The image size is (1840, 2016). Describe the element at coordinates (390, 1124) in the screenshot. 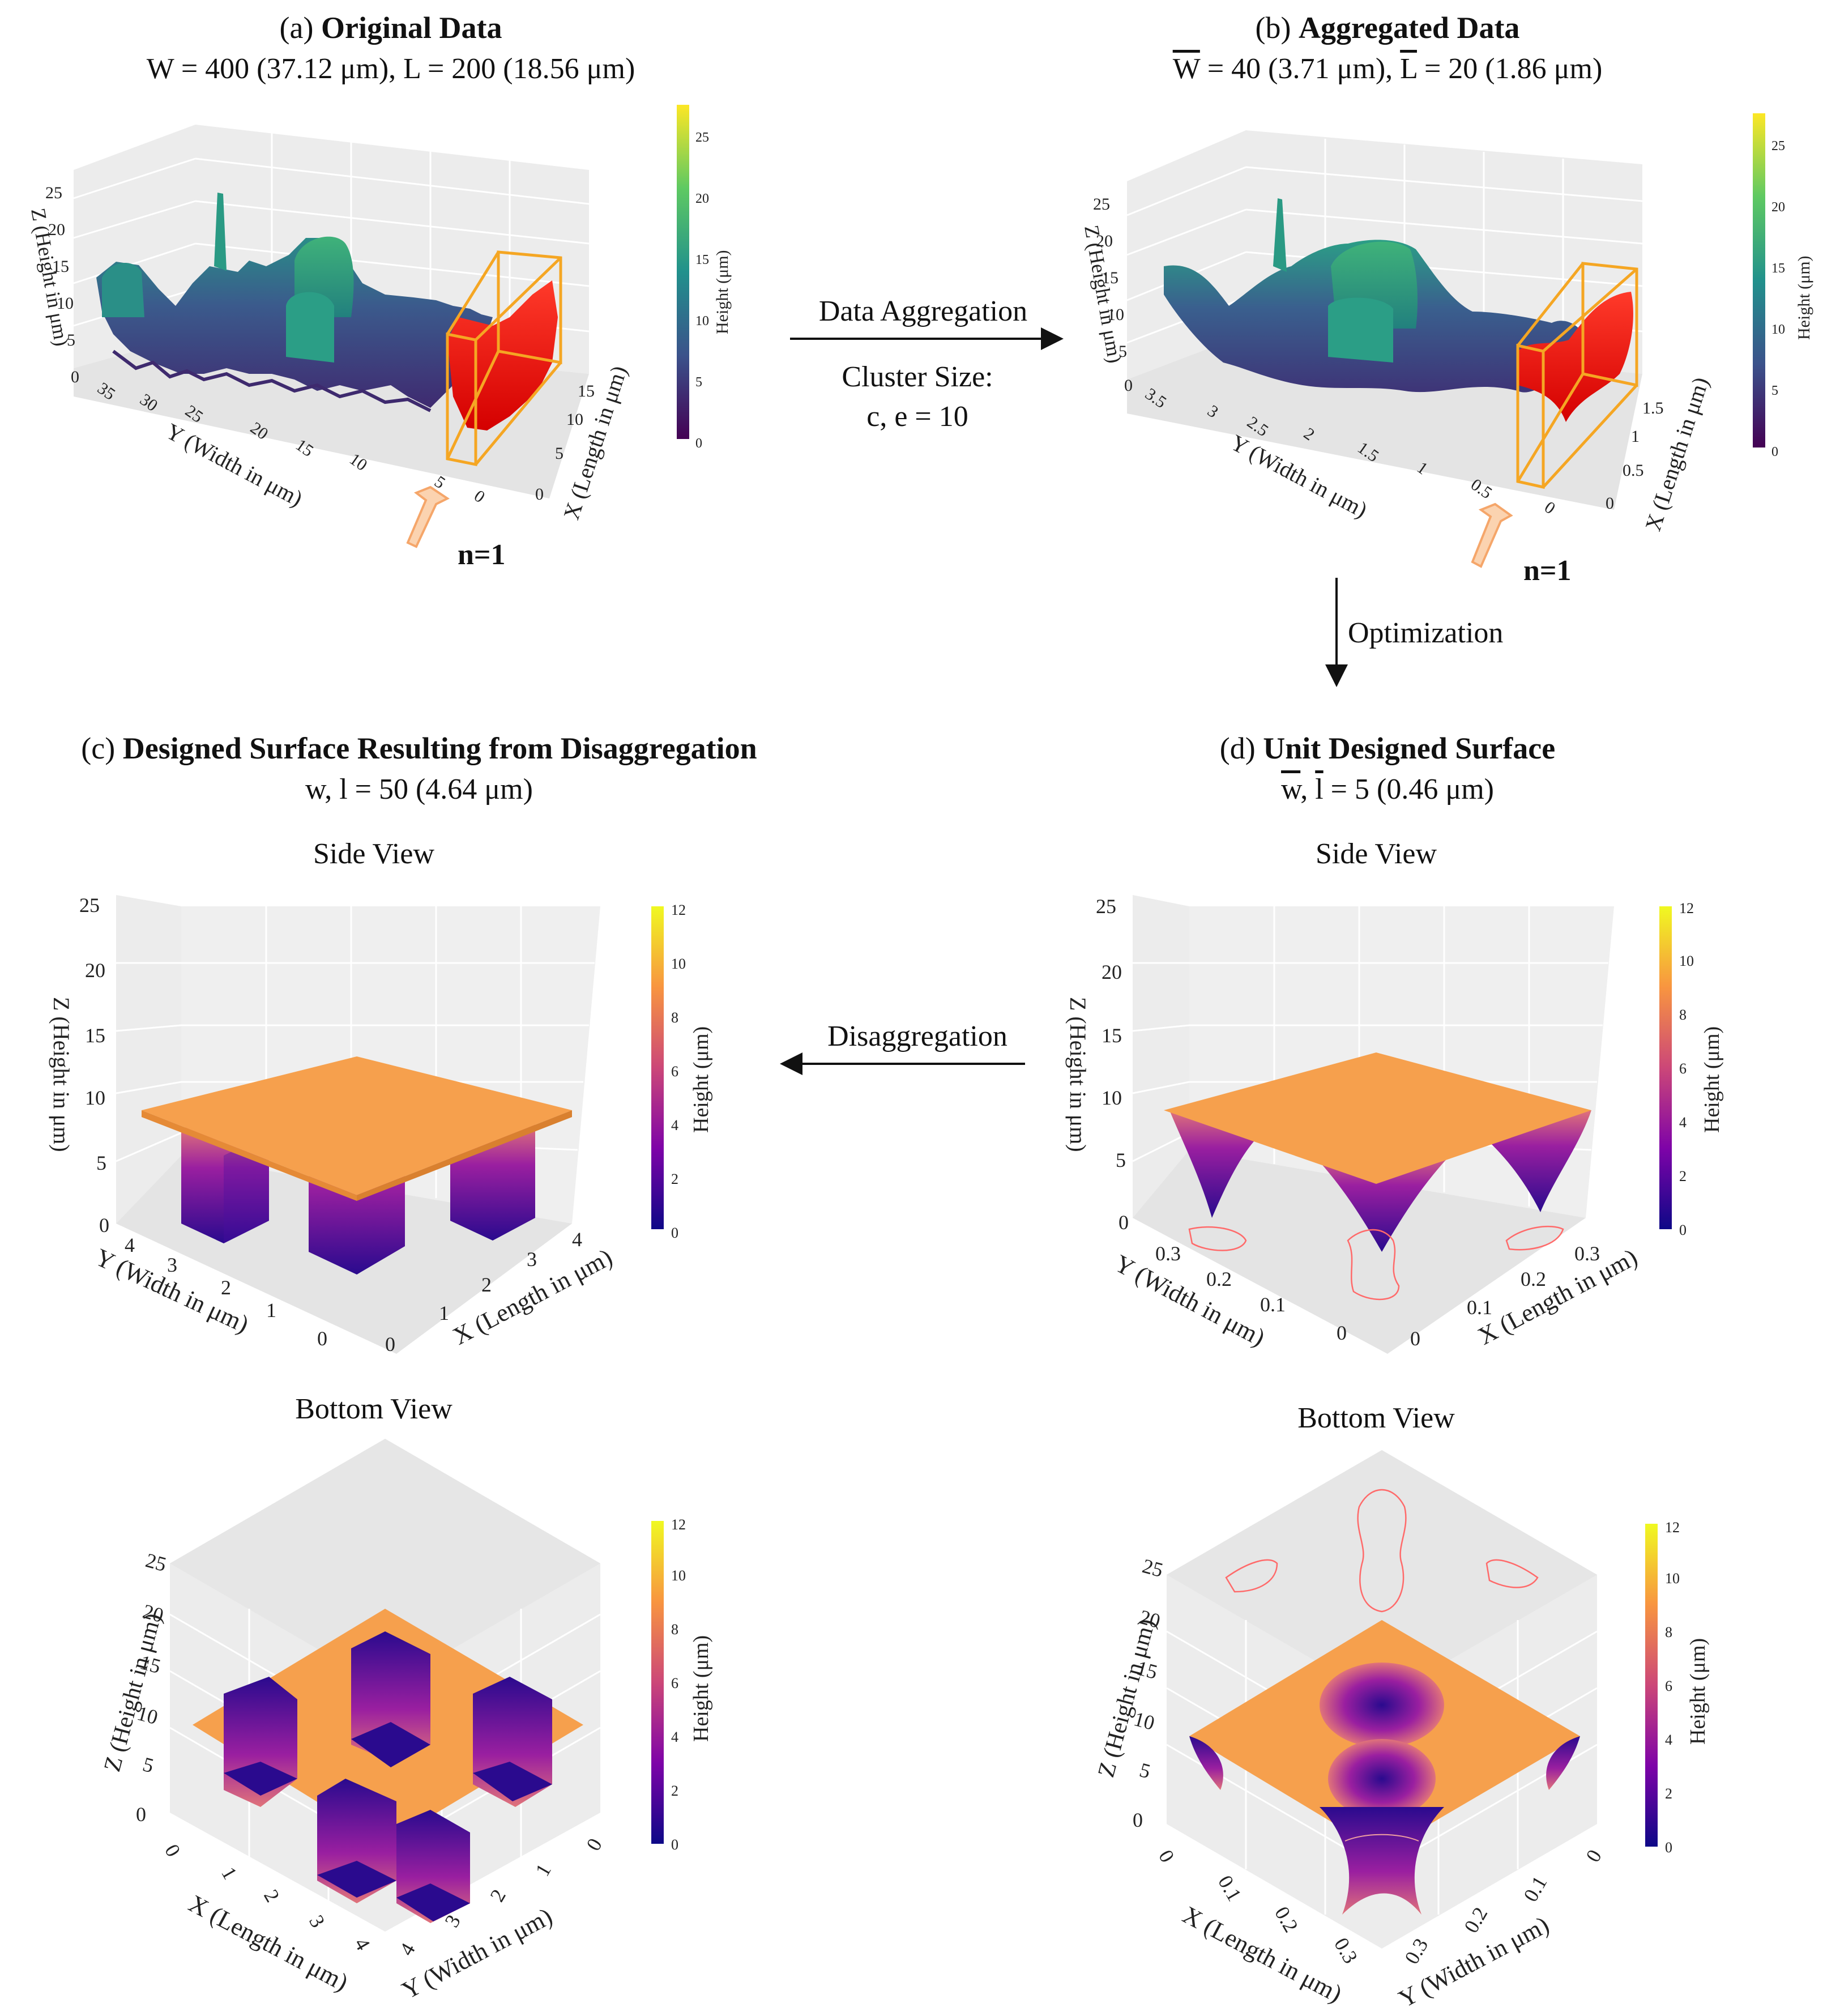

I see `panel-c-side-plot` at that location.